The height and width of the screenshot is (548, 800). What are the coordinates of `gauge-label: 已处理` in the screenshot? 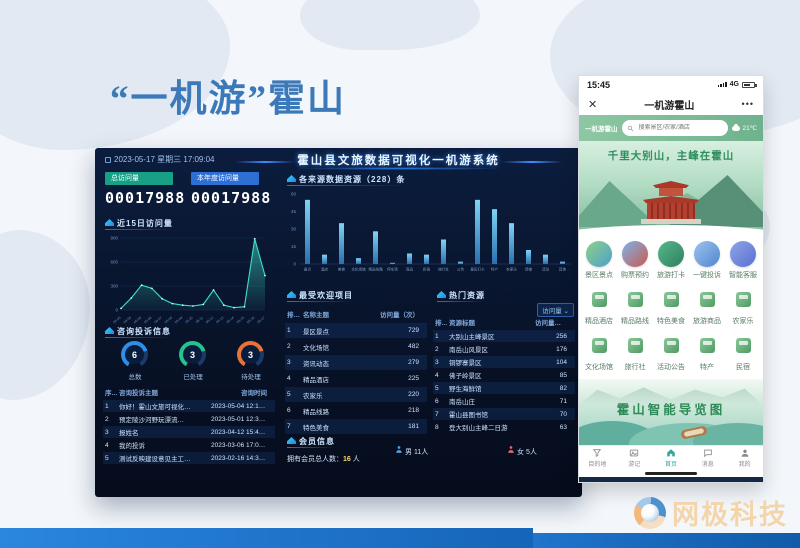 It's located at (193, 377).